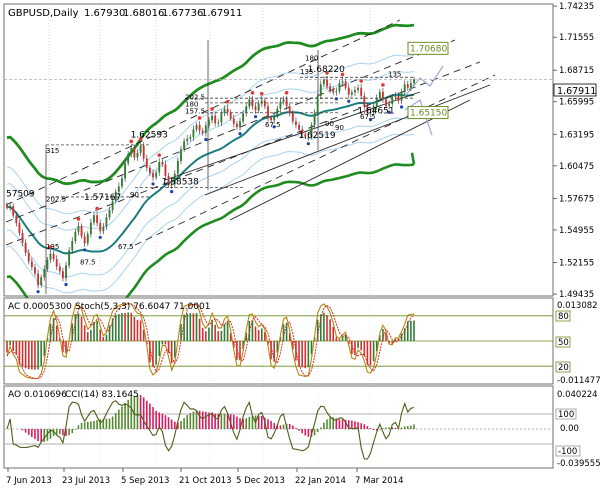 The height and width of the screenshot is (491, 600). Describe the element at coordinates (210, 341) in the screenshot. I see `stochastic-lines` at that location.